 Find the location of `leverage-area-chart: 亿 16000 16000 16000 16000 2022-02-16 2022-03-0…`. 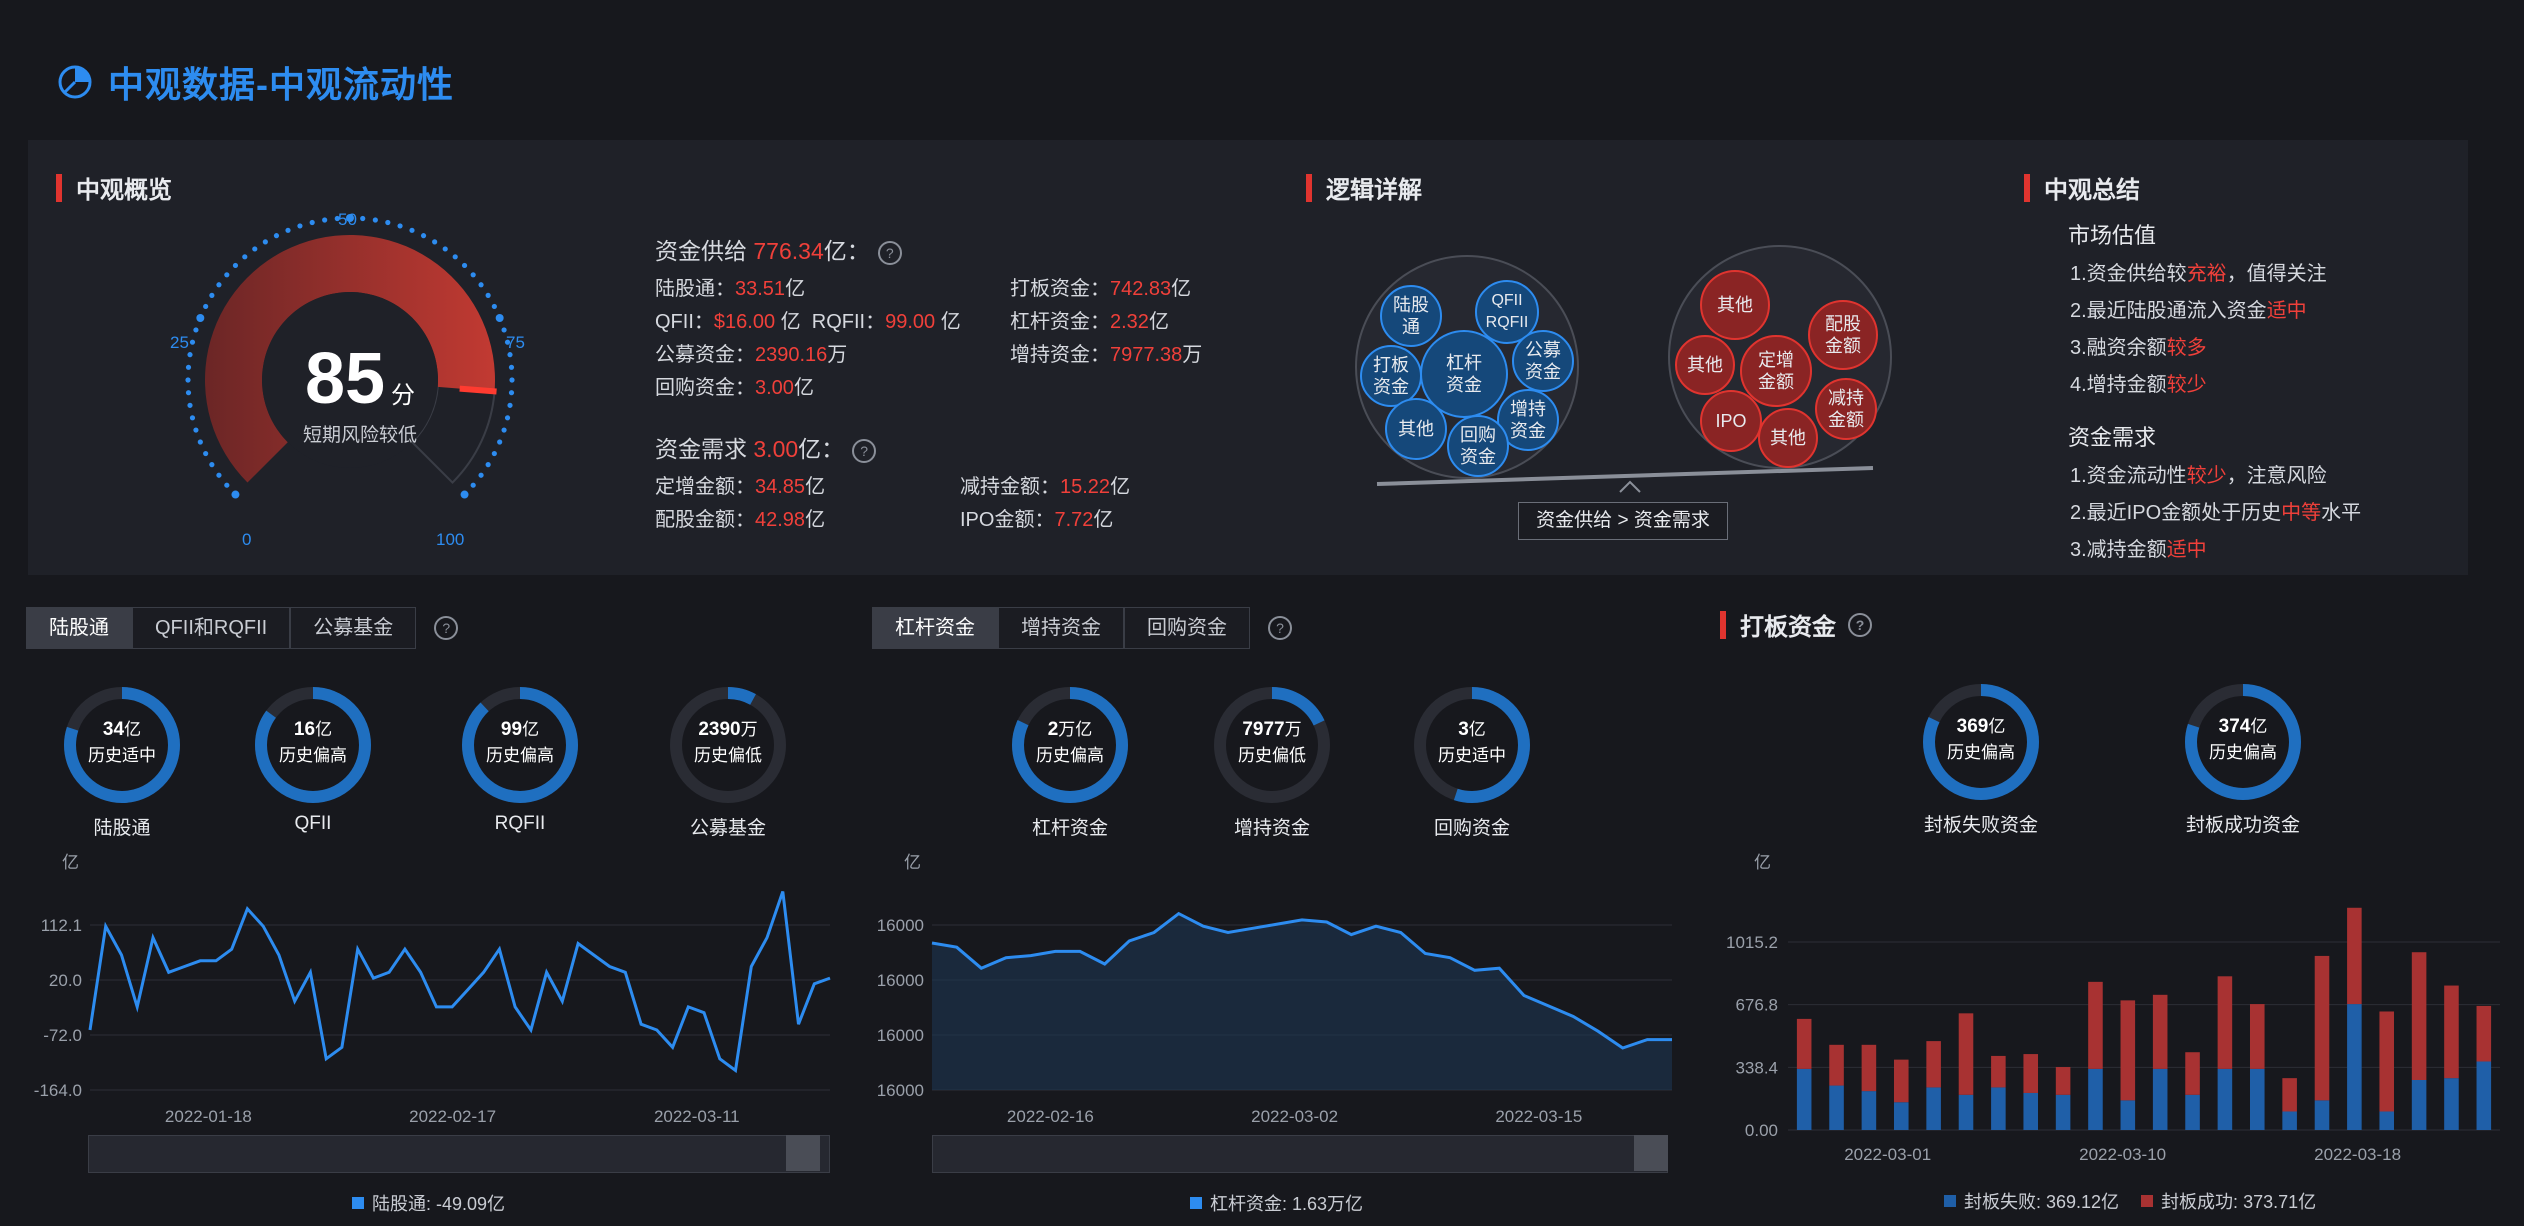

leverage-area-chart: 亿 16000 16000 16000 16000 2022-02-16 2022-03-0… is located at coordinates (1274, 989).